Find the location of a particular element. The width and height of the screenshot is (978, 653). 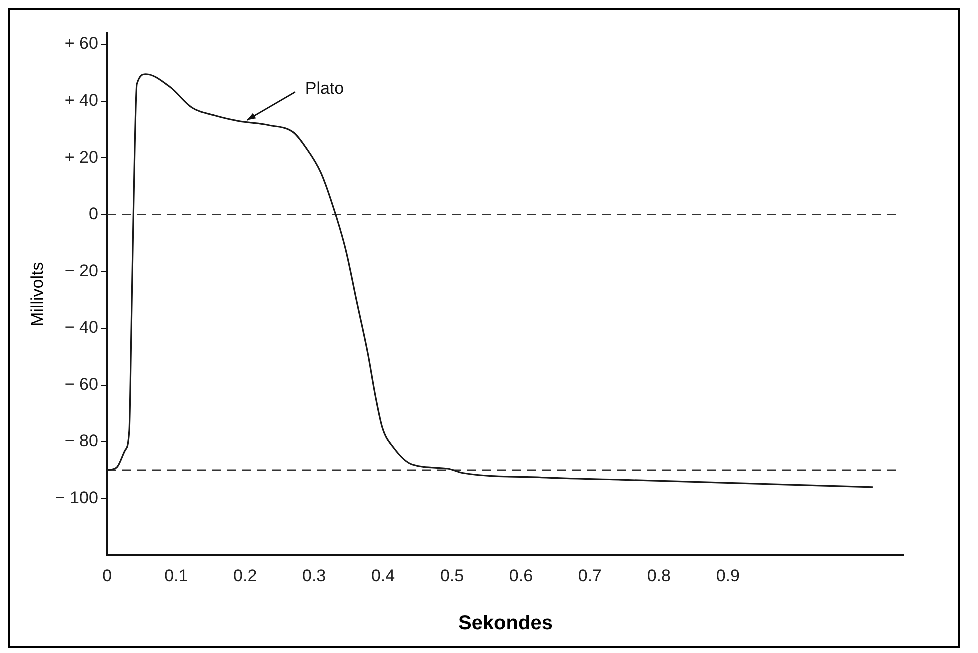

y-tick-label: − 60 is located at coordinates (81, 384).